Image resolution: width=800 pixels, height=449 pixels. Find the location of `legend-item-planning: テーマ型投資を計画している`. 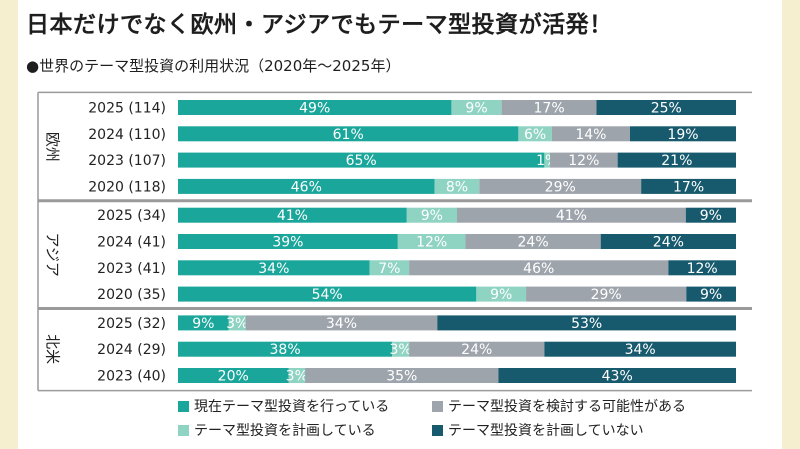

legend-item-planning: テーマ型投資を計画している is located at coordinates (277, 430).